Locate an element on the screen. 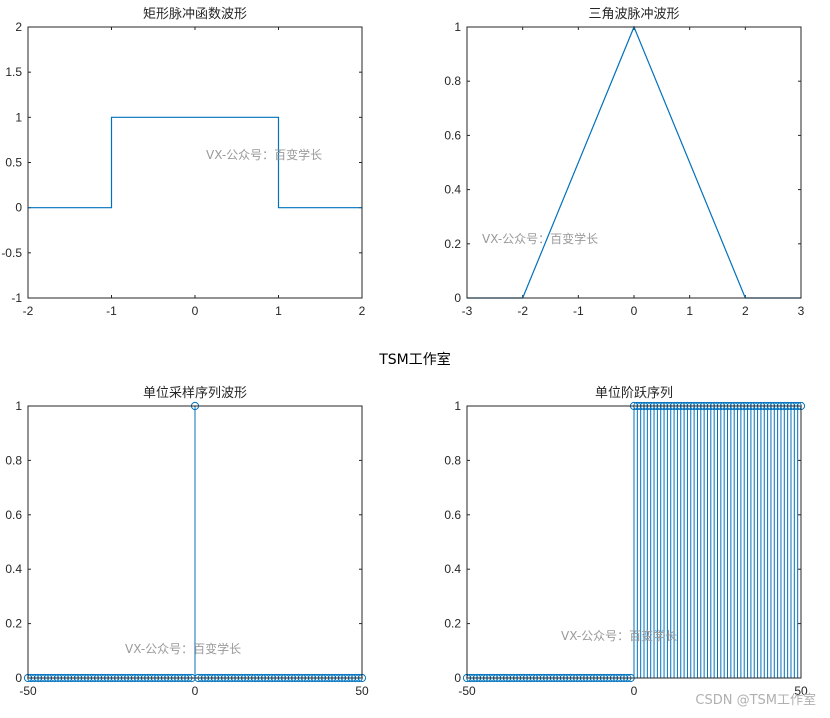  x-tick-label: -3 is located at coordinates (467, 311).